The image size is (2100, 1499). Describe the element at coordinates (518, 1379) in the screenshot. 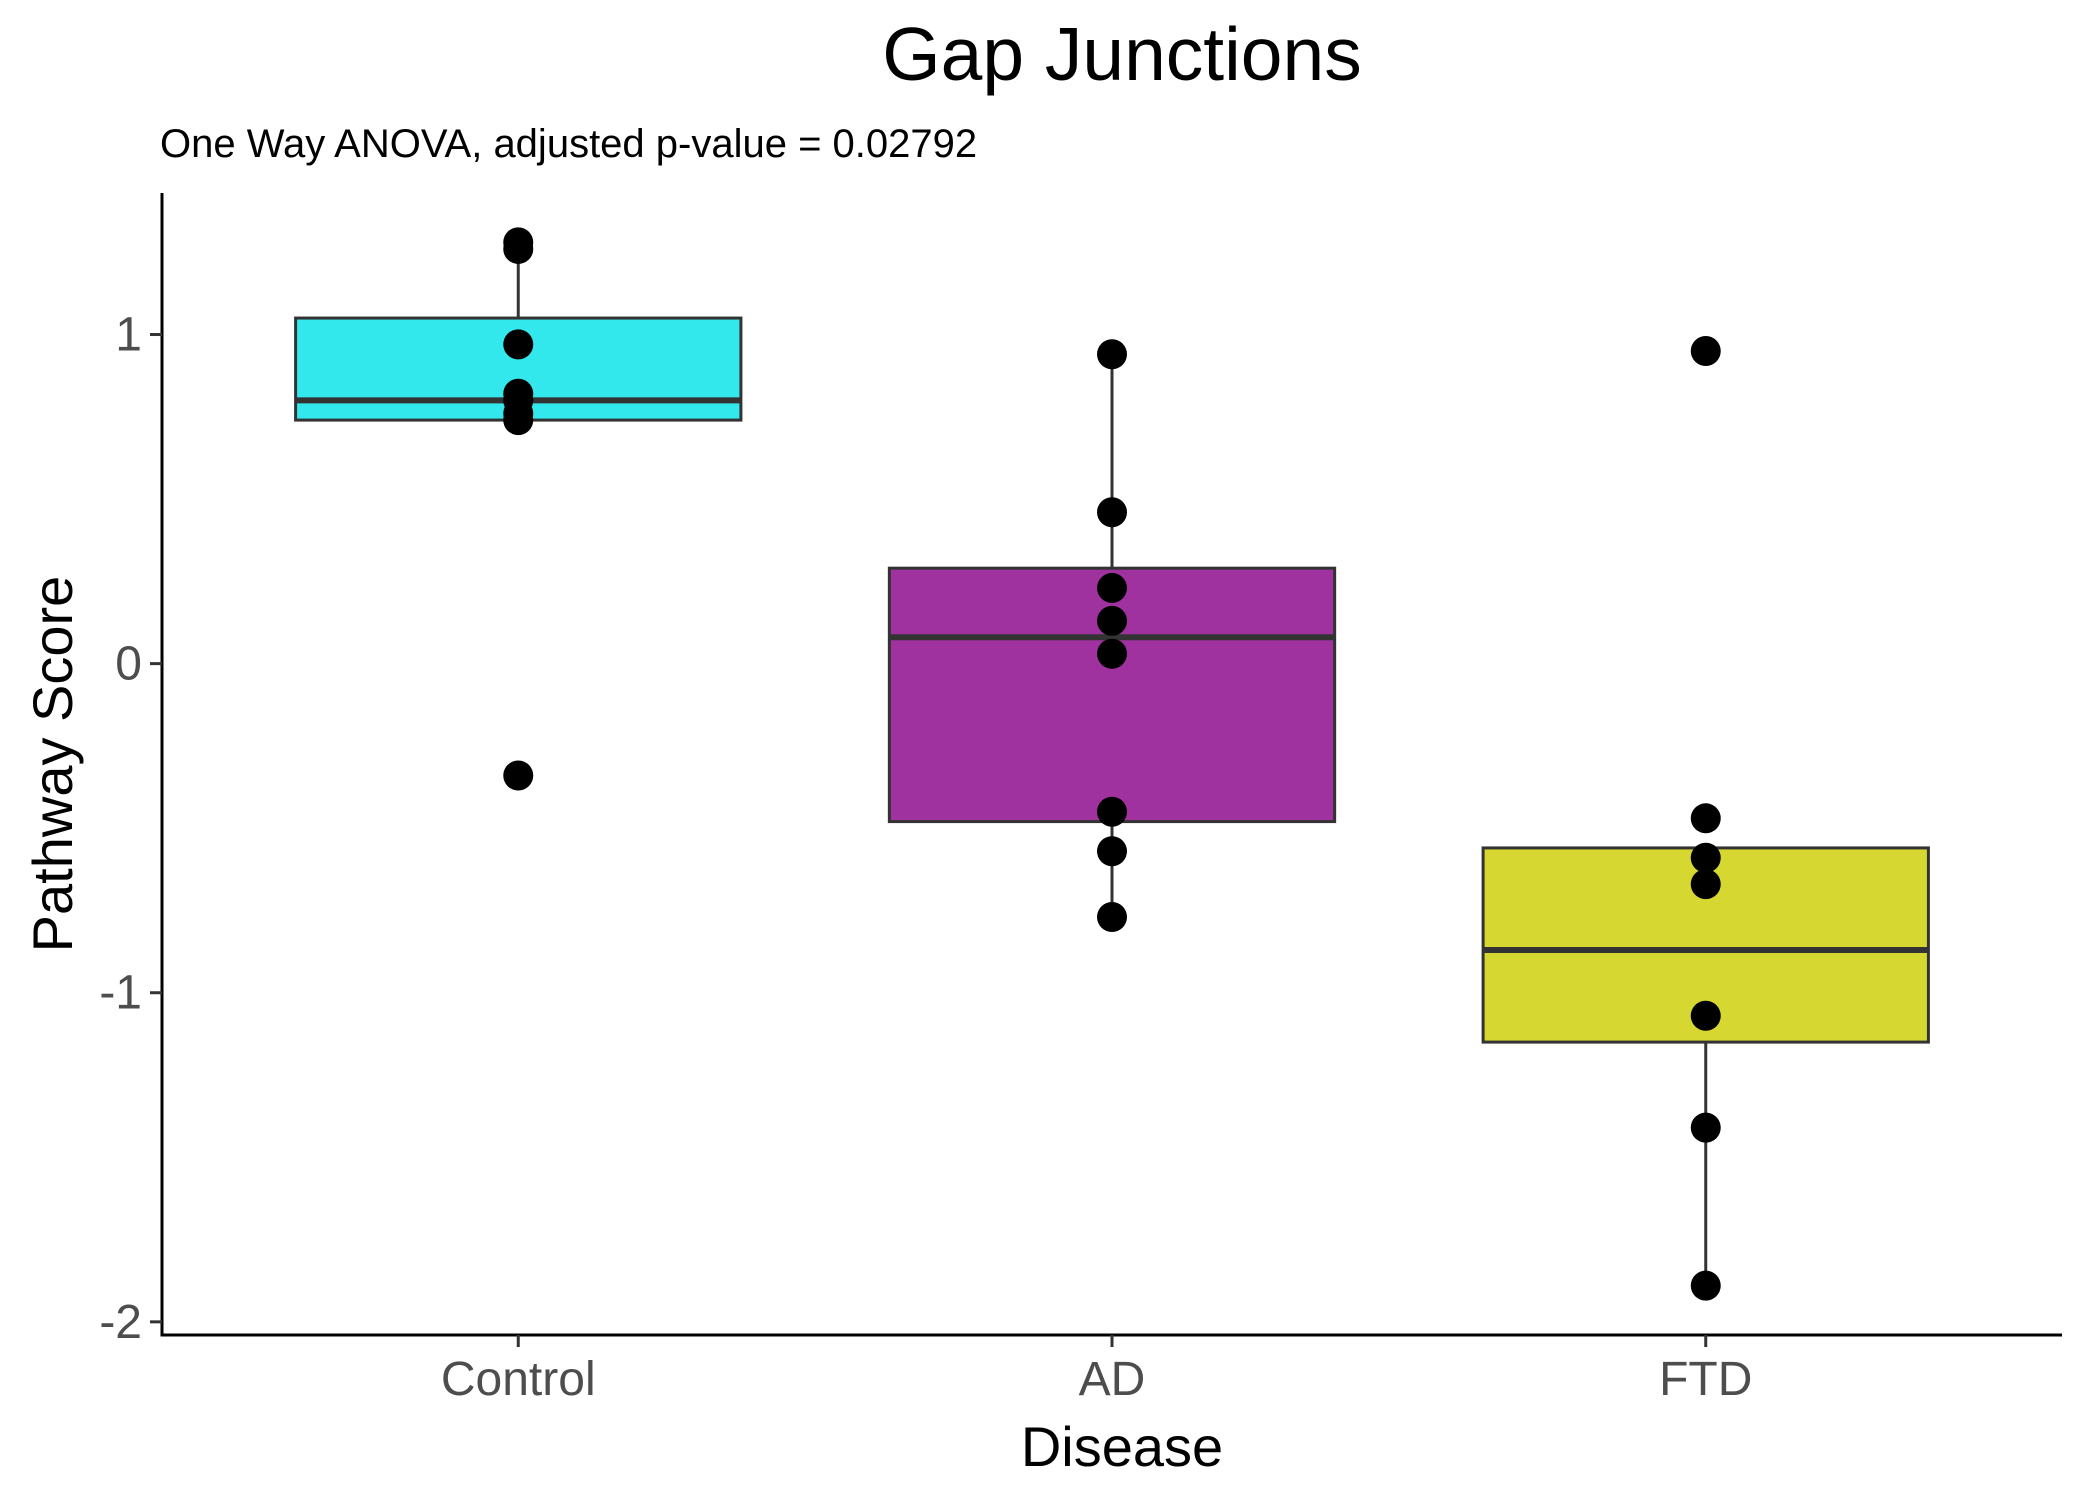

I see `x-tick-label: Control` at that location.